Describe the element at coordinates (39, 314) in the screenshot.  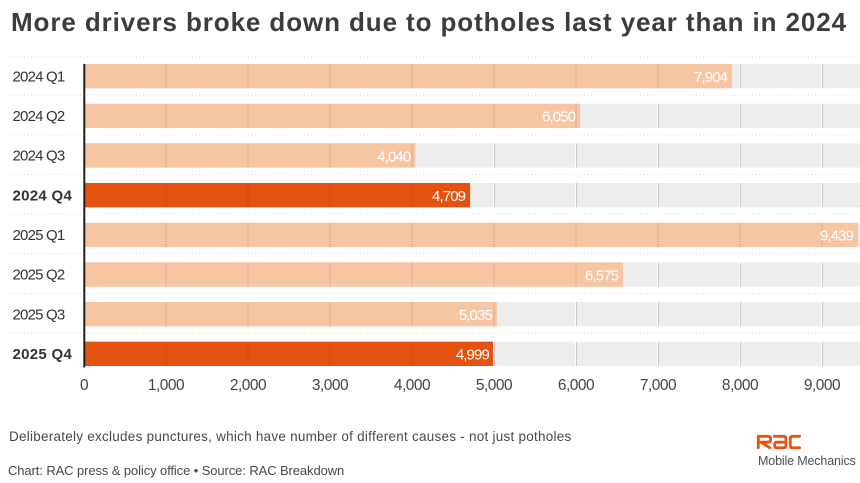
I see `svg-text: 2025 Q3` at that location.